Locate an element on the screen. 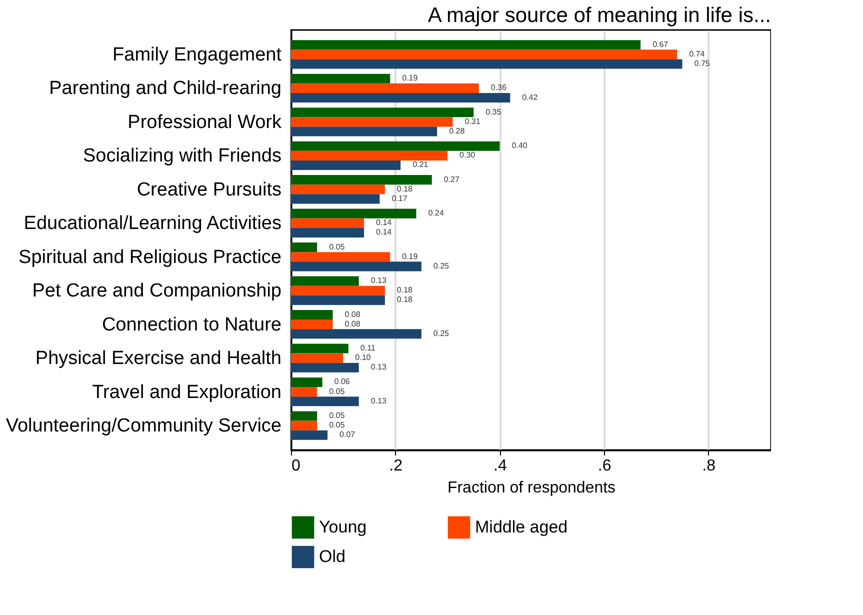  data-label: 0.30 is located at coordinates (468, 155).